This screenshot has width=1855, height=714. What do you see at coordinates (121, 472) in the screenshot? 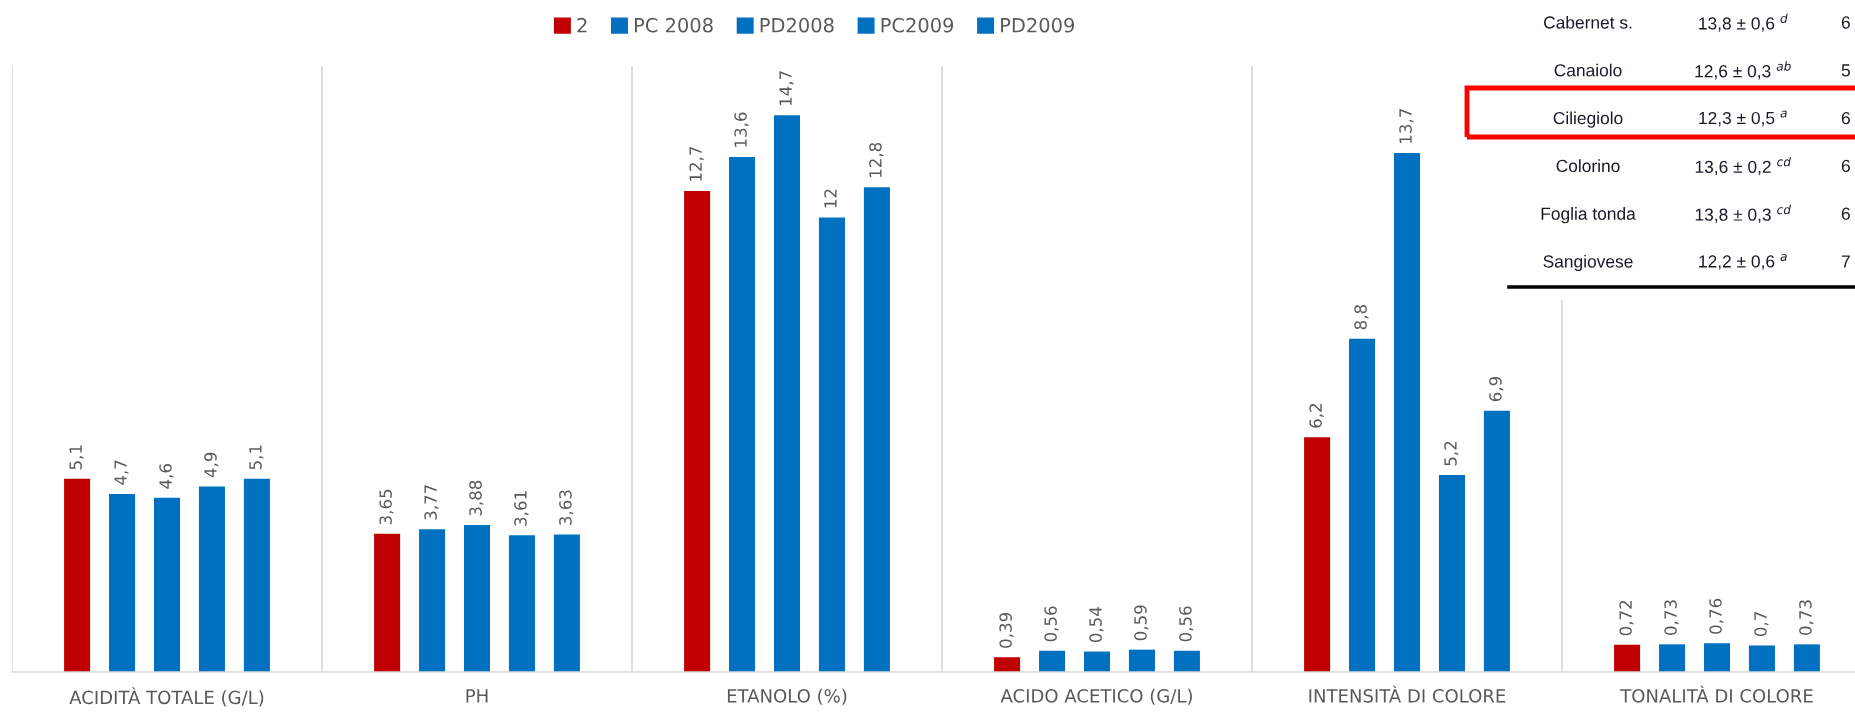
I see `data-label: 4,7` at bounding box center [121, 472].